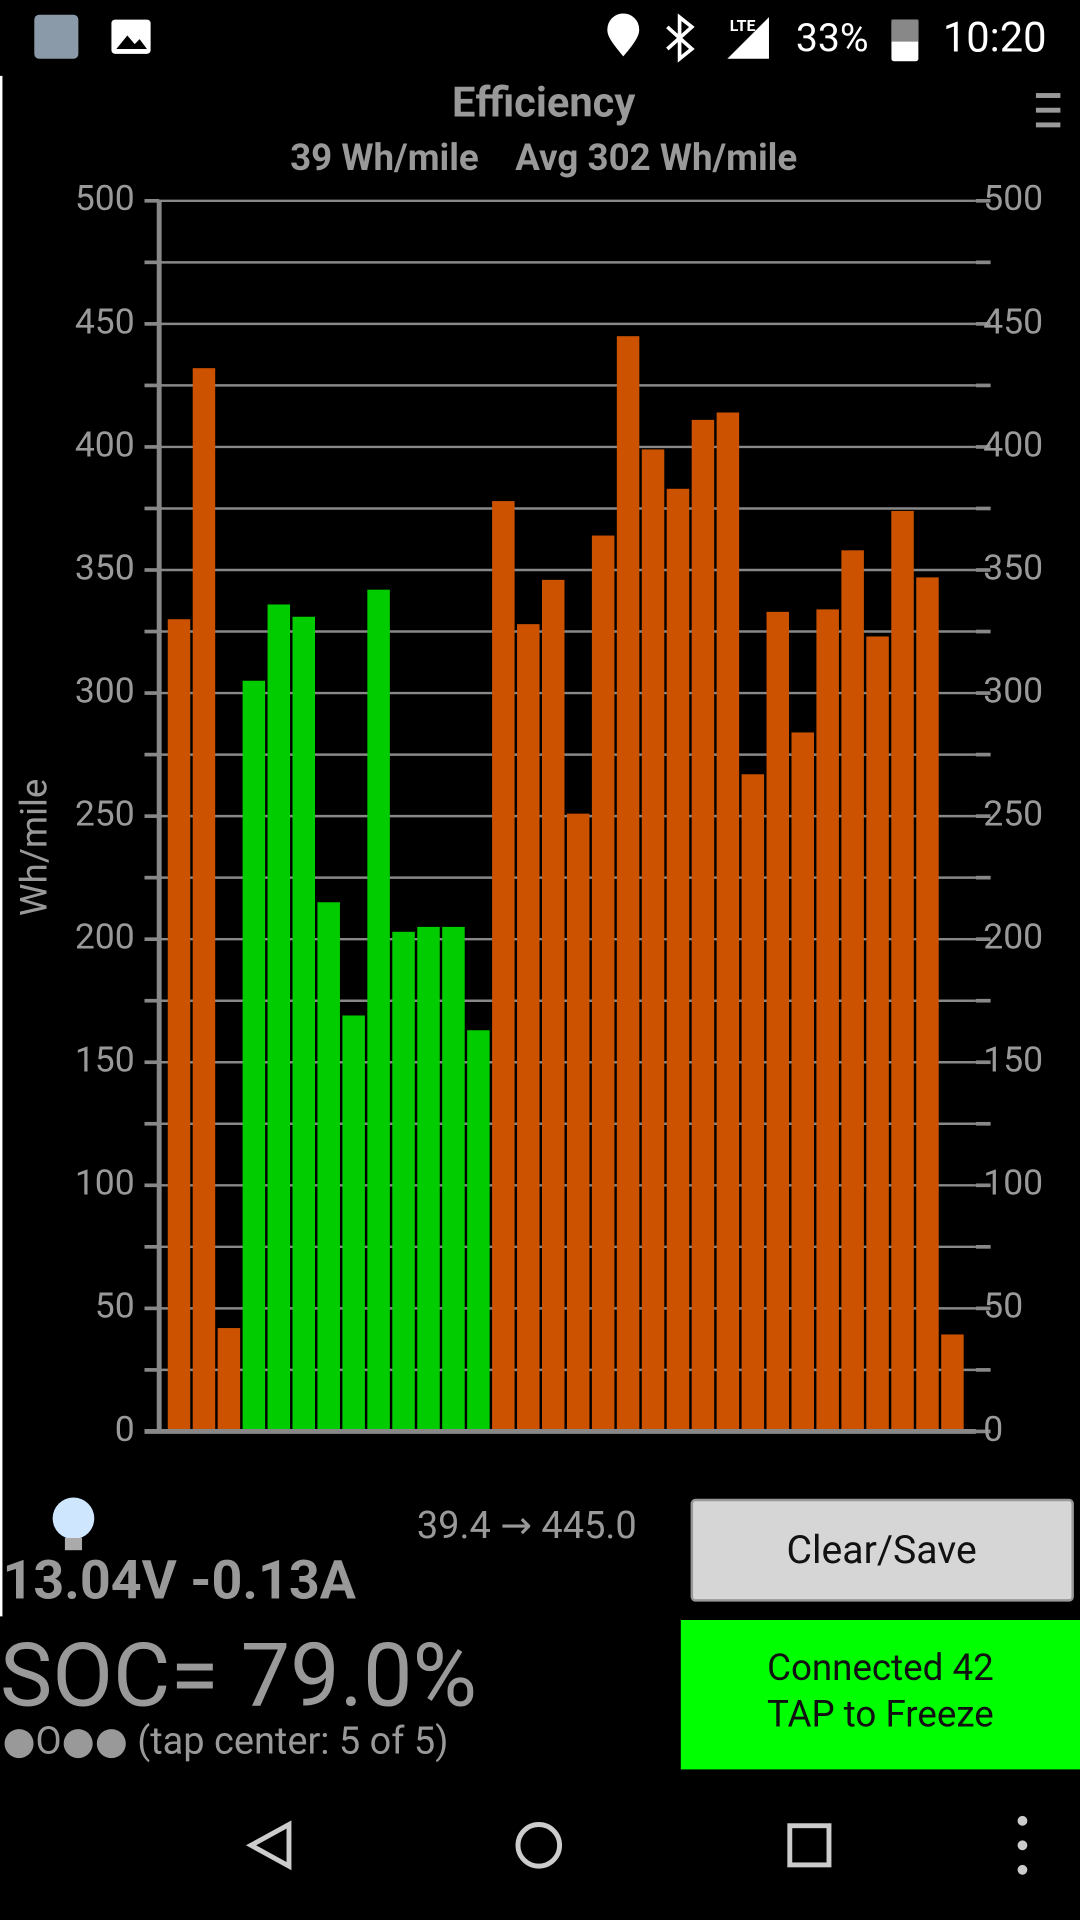 Image resolution: width=1080 pixels, height=1920 pixels. What do you see at coordinates (105, 1183) in the screenshot?
I see `y-tick-label: 100` at bounding box center [105, 1183].